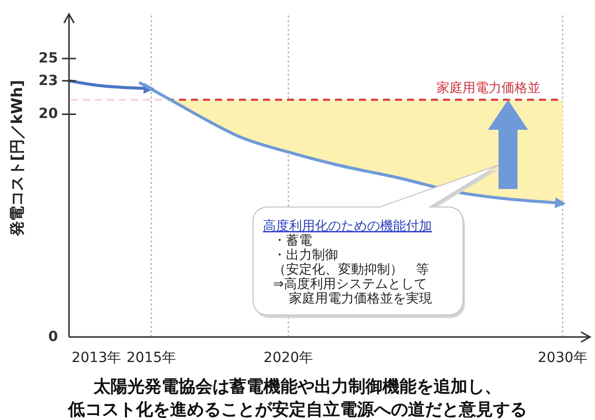 The height and width of the screenshot is (420, 595). Describe the element at coordinates (53, 337) in the screenshot. I see `y-tick-label: 0` at that location.